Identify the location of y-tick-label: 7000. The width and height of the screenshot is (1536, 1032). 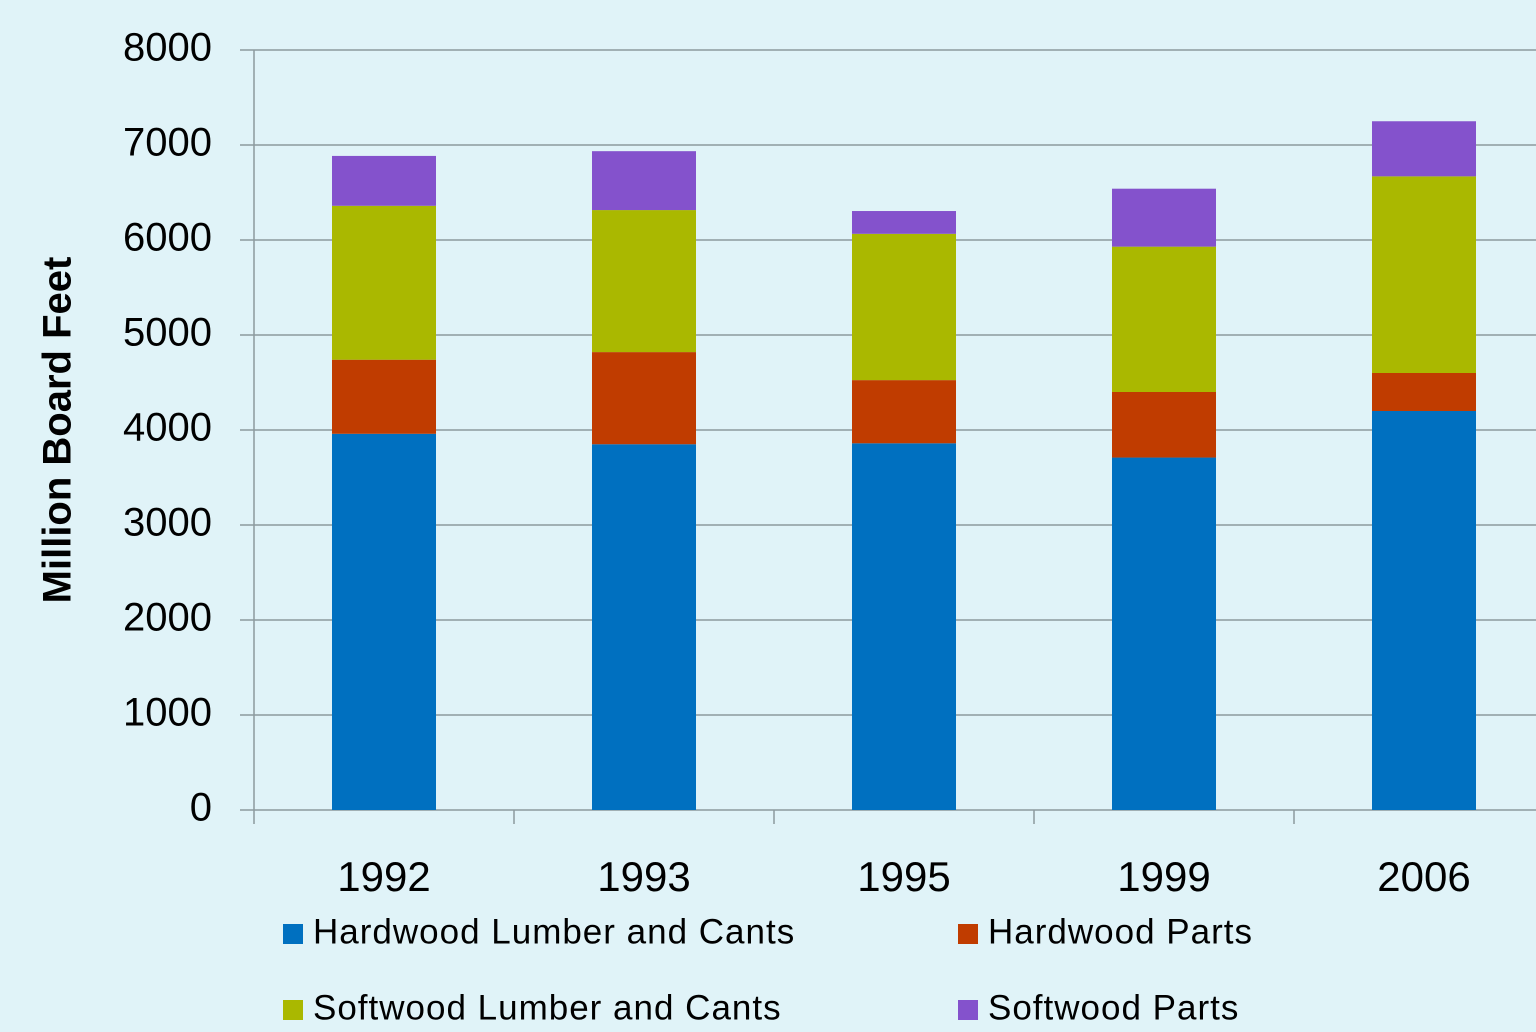
(167, 143).